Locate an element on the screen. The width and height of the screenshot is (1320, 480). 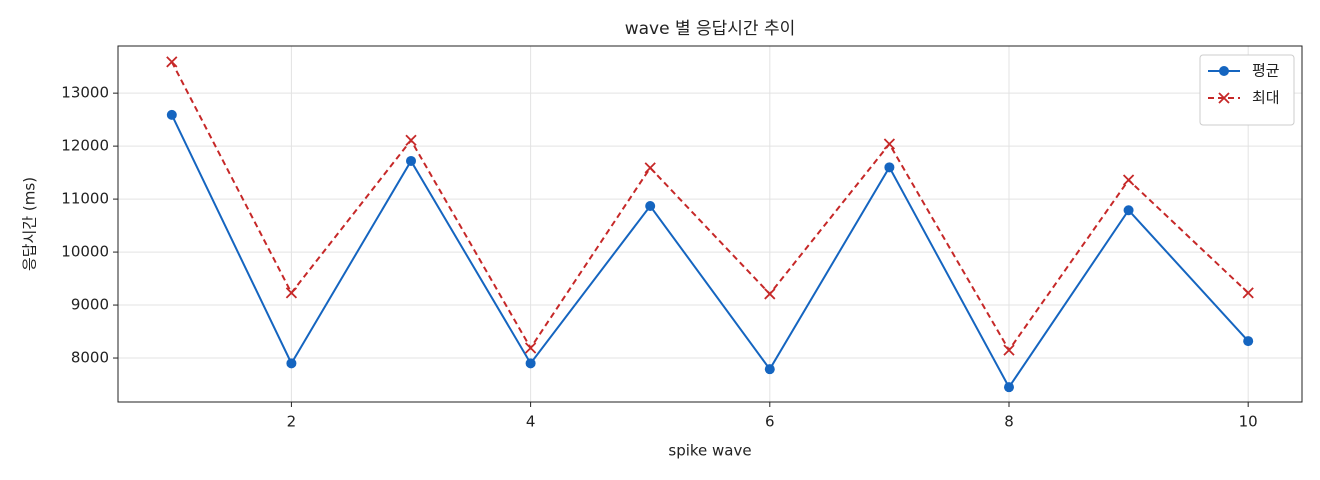
x-tick-label: 4 is located at coordinates (531, 422).